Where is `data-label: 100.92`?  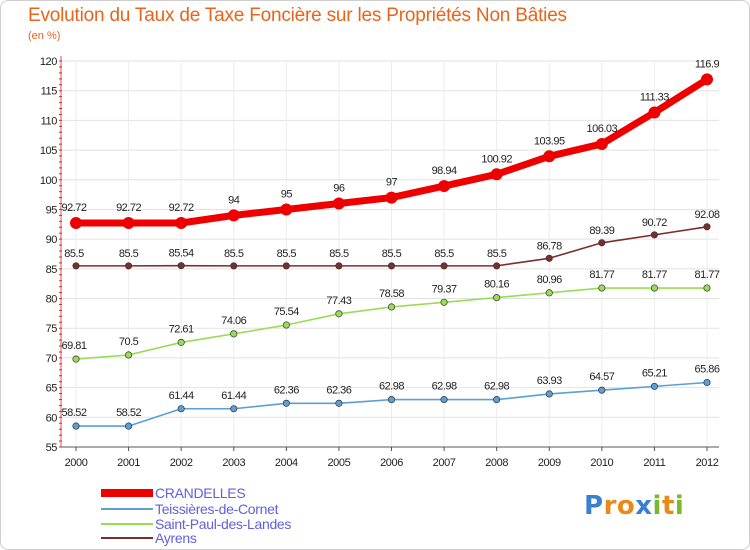
data-label: 100.92 is located at coordinates (496, 159).